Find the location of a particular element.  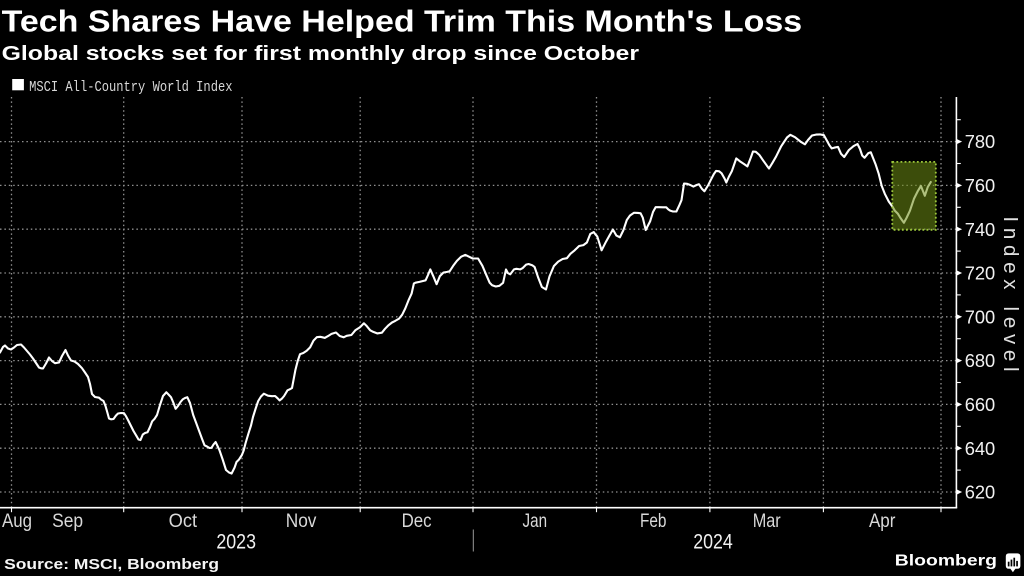

svg-text: Aug is located at coordinates (17, 521).